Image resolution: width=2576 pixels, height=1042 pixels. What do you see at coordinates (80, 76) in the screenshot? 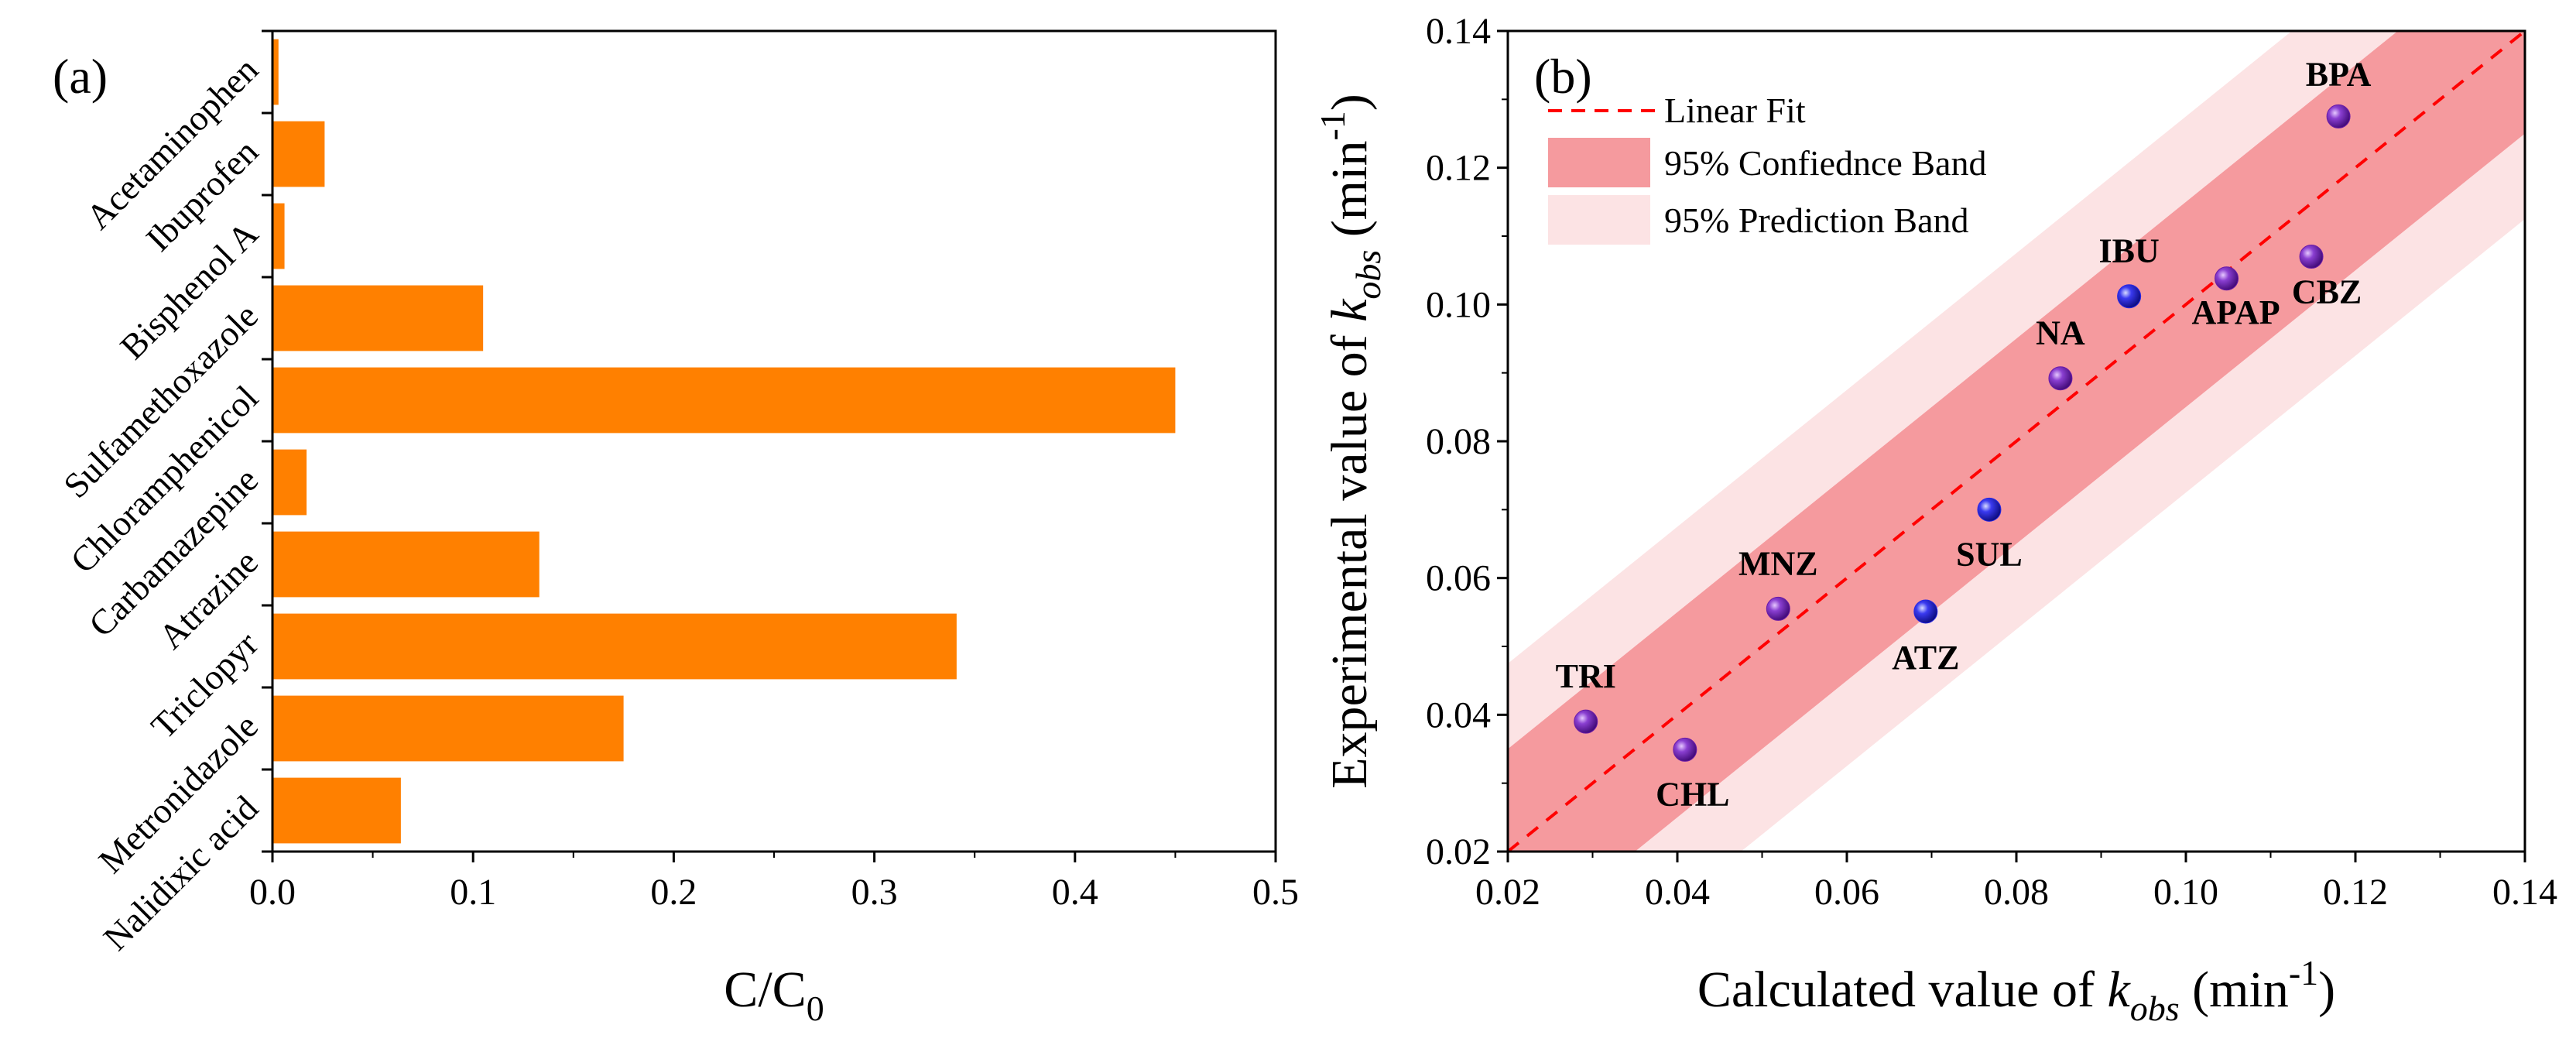
I see `panel-a-label: (a)` at bounding box center [80, 76].